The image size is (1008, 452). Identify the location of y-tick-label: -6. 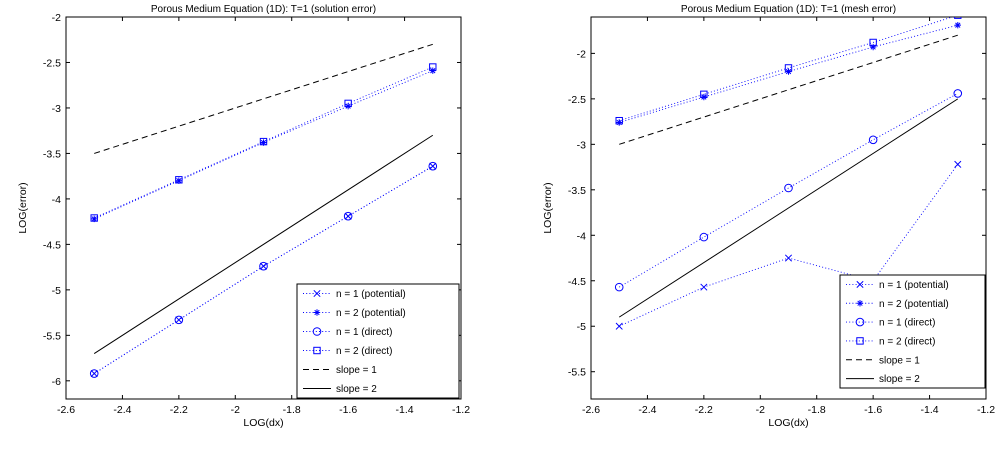
(56, 382).